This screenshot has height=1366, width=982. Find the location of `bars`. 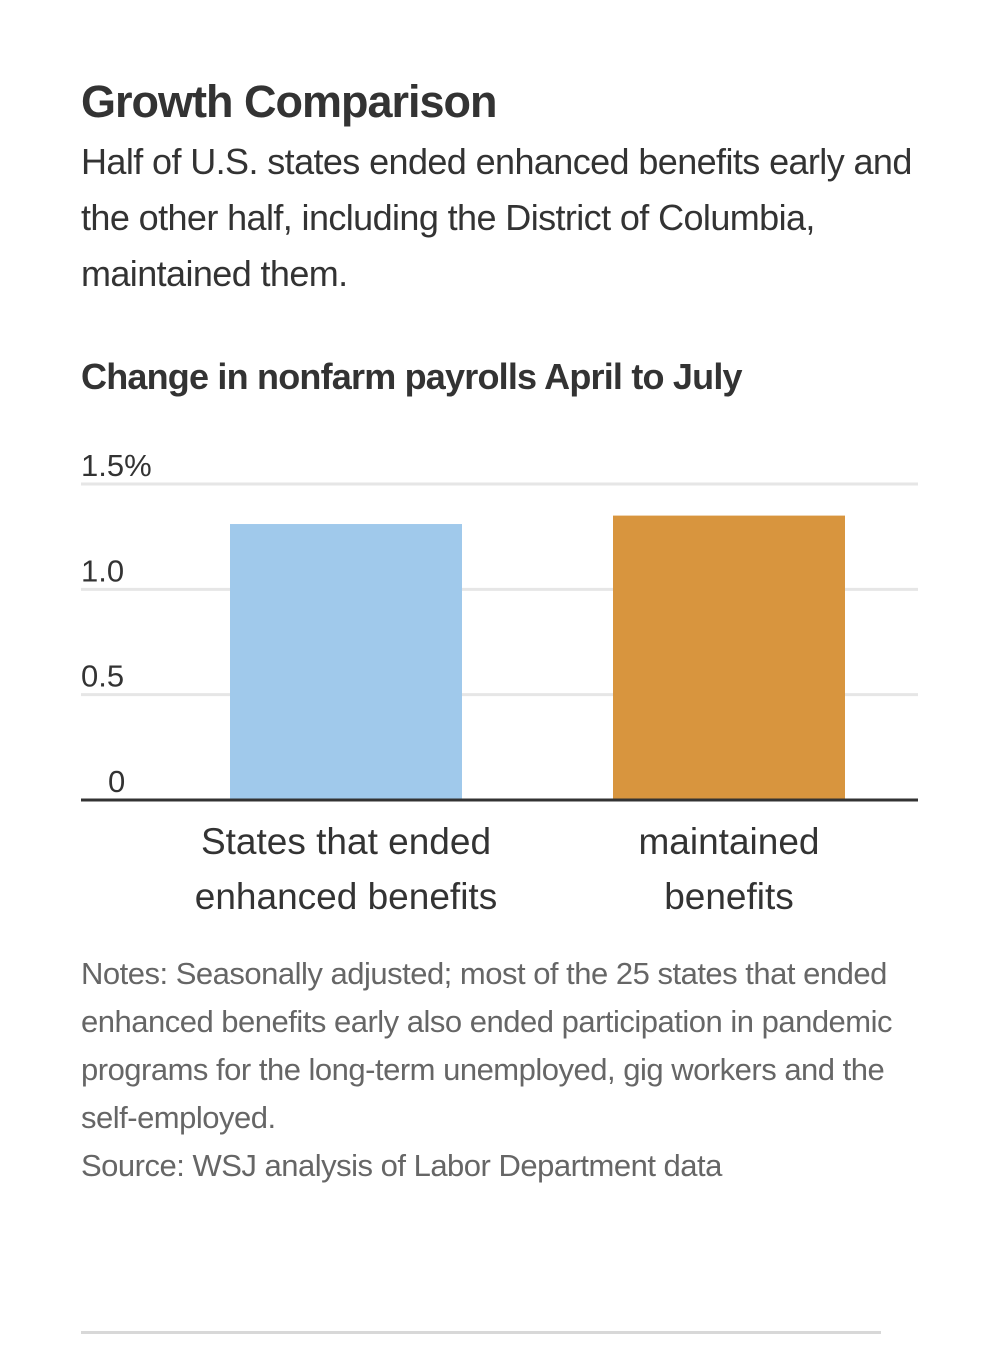

bars is located at coordinates (537, 657).